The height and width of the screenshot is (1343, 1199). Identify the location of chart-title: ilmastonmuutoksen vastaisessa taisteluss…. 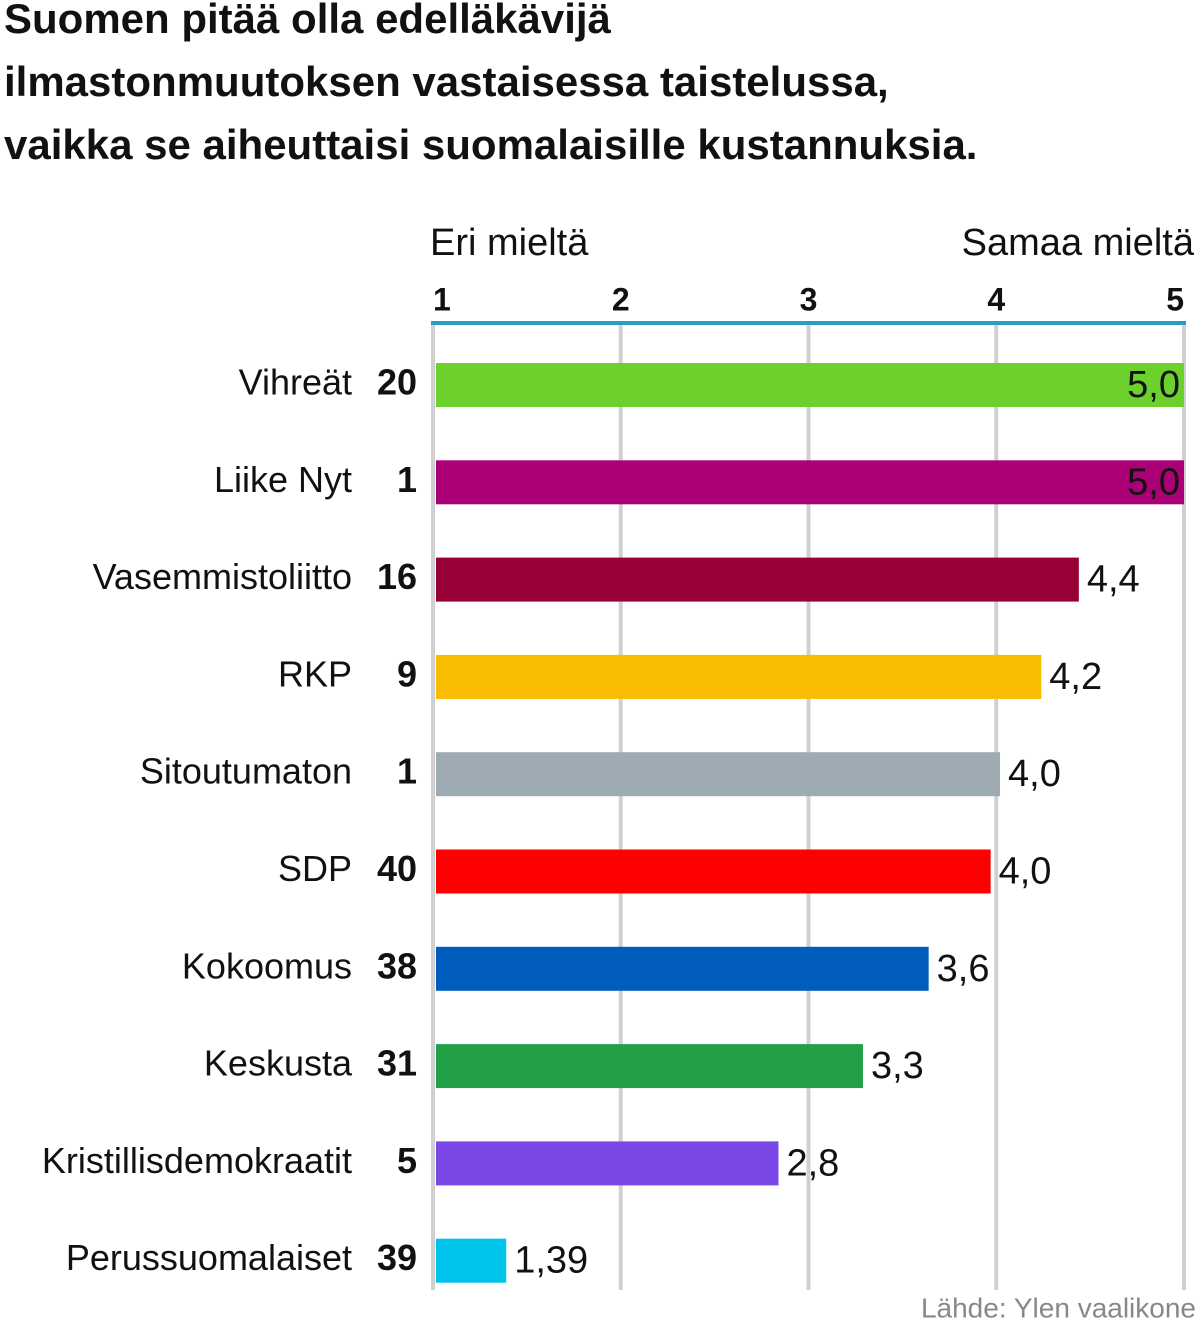
(446, 81).